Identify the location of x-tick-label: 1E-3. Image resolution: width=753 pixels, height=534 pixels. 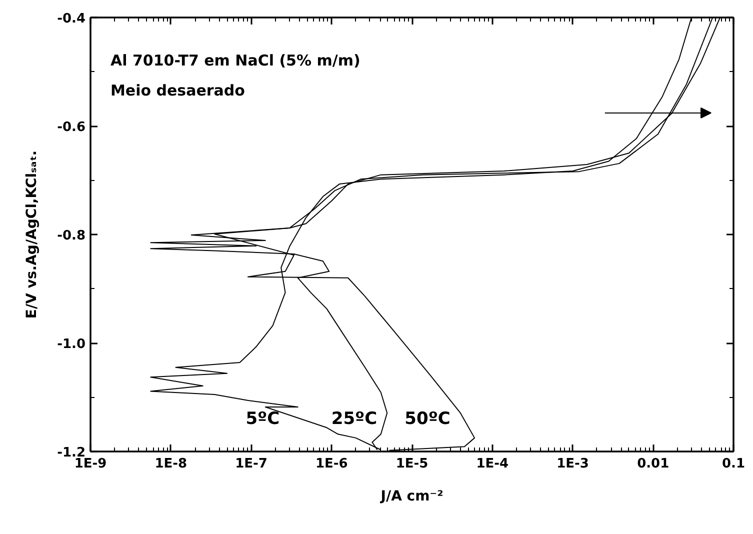
(572, 464).